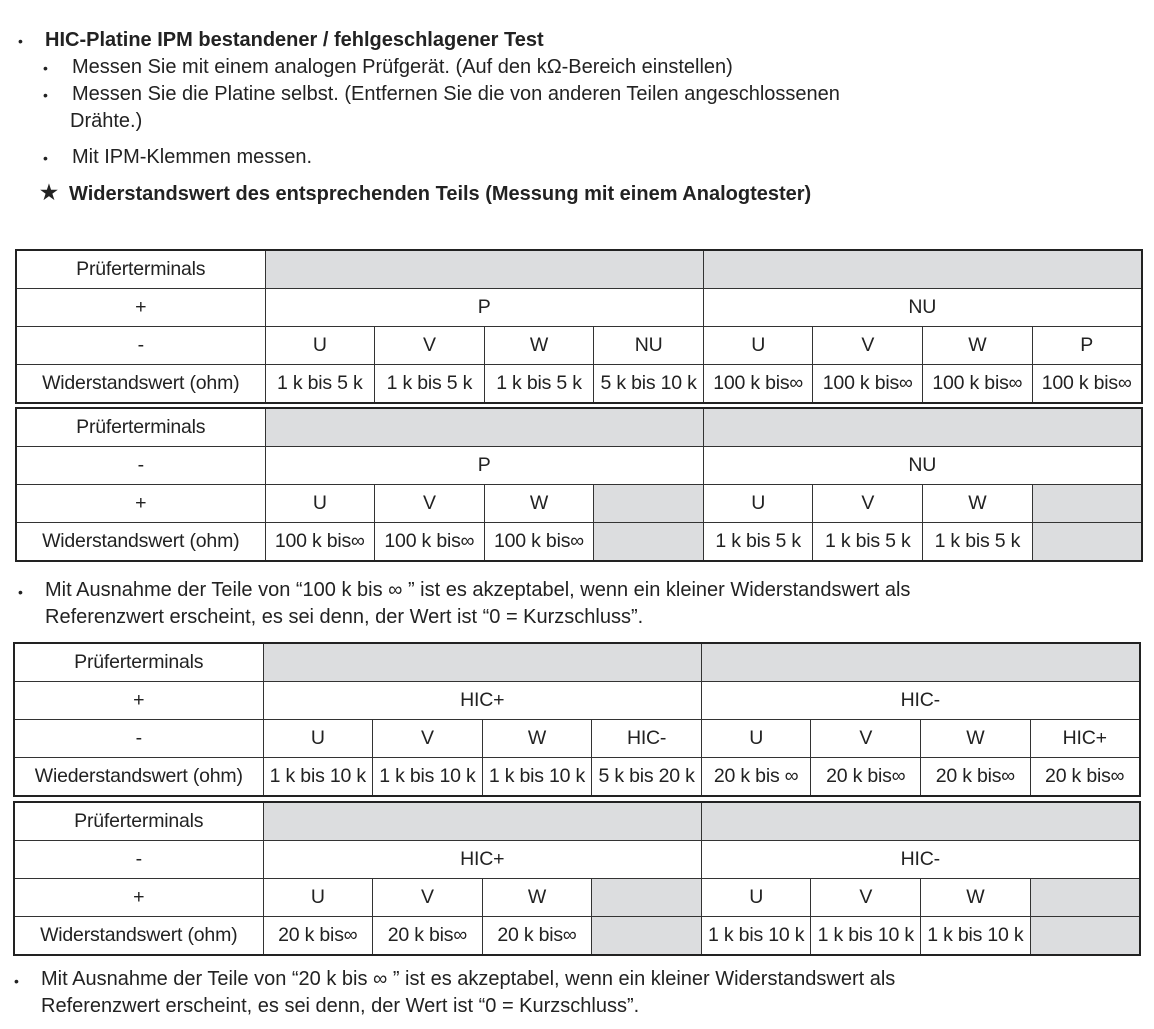  I want to click on value-label: Wiederstandswert (ohm), so click(138, 777).